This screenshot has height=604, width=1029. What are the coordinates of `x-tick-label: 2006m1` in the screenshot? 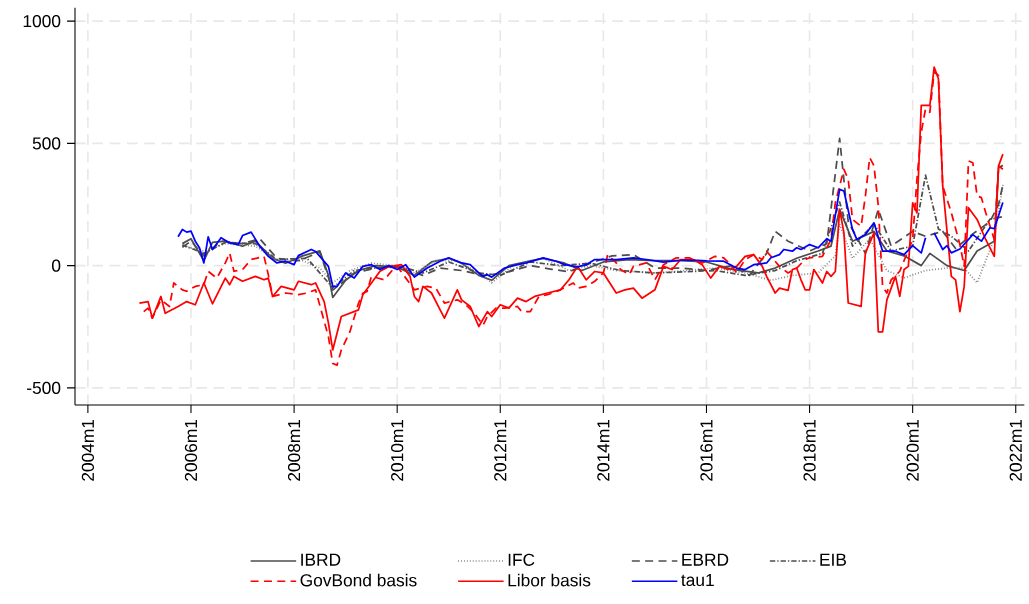 It's located at (191, 450).